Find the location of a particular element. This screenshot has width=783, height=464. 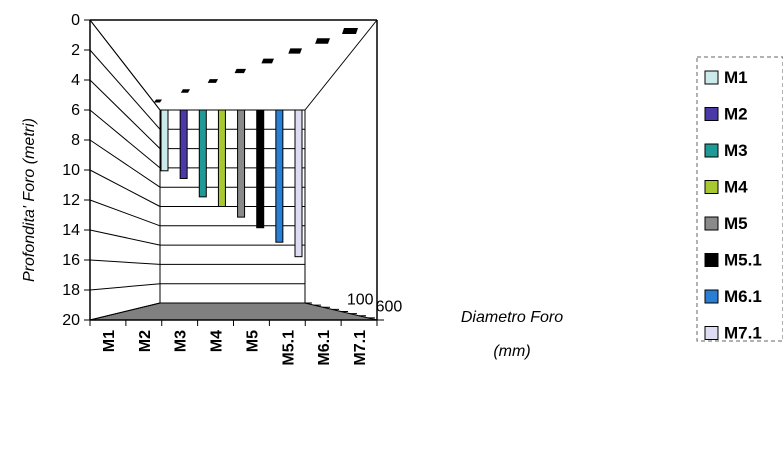

marker-M5.1 is located at coordinates (295, 51).